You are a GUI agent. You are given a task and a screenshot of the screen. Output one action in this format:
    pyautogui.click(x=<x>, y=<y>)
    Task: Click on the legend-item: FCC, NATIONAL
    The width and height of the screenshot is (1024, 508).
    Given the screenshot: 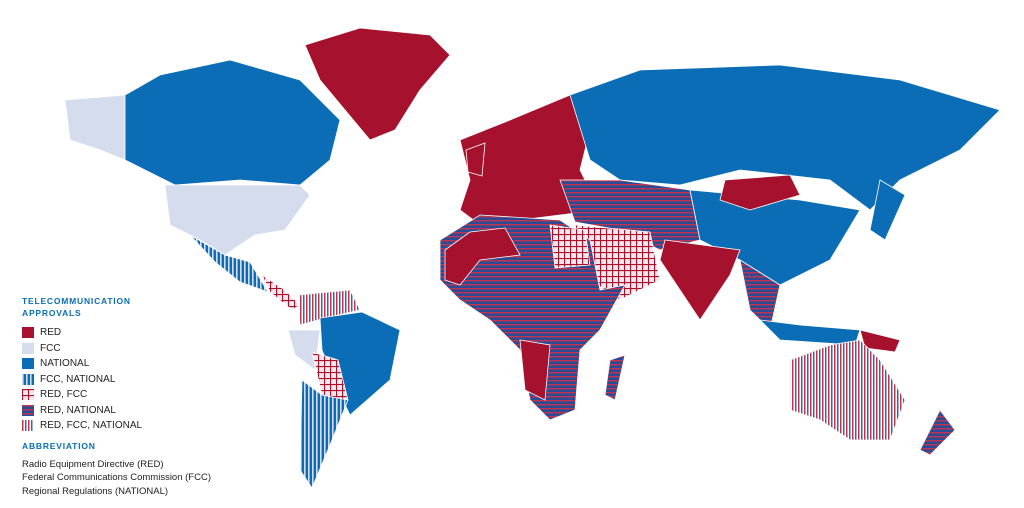 What is the action you would take?
    pyautogui.click(x=142, y=380)
    